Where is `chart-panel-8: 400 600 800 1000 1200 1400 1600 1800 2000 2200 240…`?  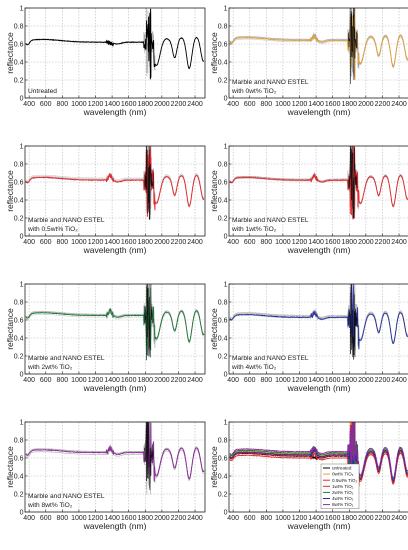 chart-panel-8: 400 600 800 1000 1200 1400 1600 1800 2000 2200 240… is located at coordinates (308, 475).